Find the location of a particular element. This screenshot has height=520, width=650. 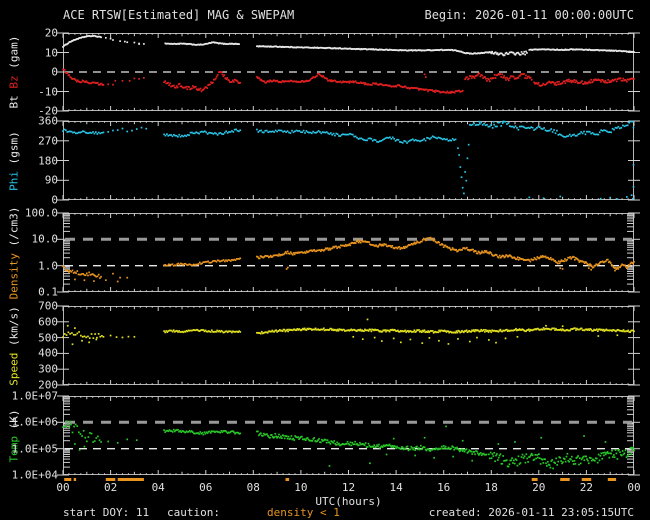

y-tick-label: 0.1 is located at coordinates (48, 292).